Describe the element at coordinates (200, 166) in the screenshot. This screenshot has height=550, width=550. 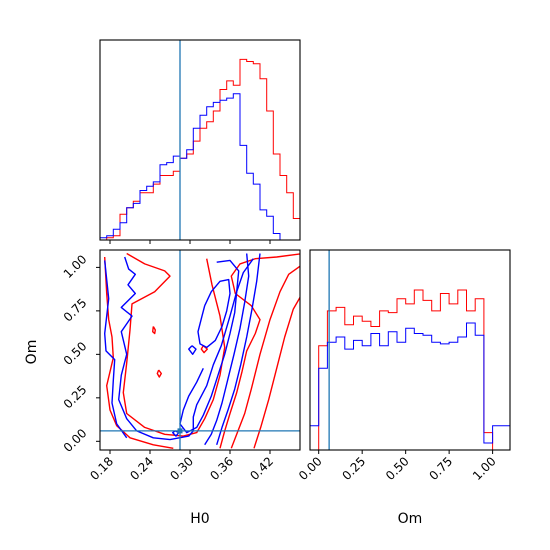
I see `hist-h0-blue-series` at that location.